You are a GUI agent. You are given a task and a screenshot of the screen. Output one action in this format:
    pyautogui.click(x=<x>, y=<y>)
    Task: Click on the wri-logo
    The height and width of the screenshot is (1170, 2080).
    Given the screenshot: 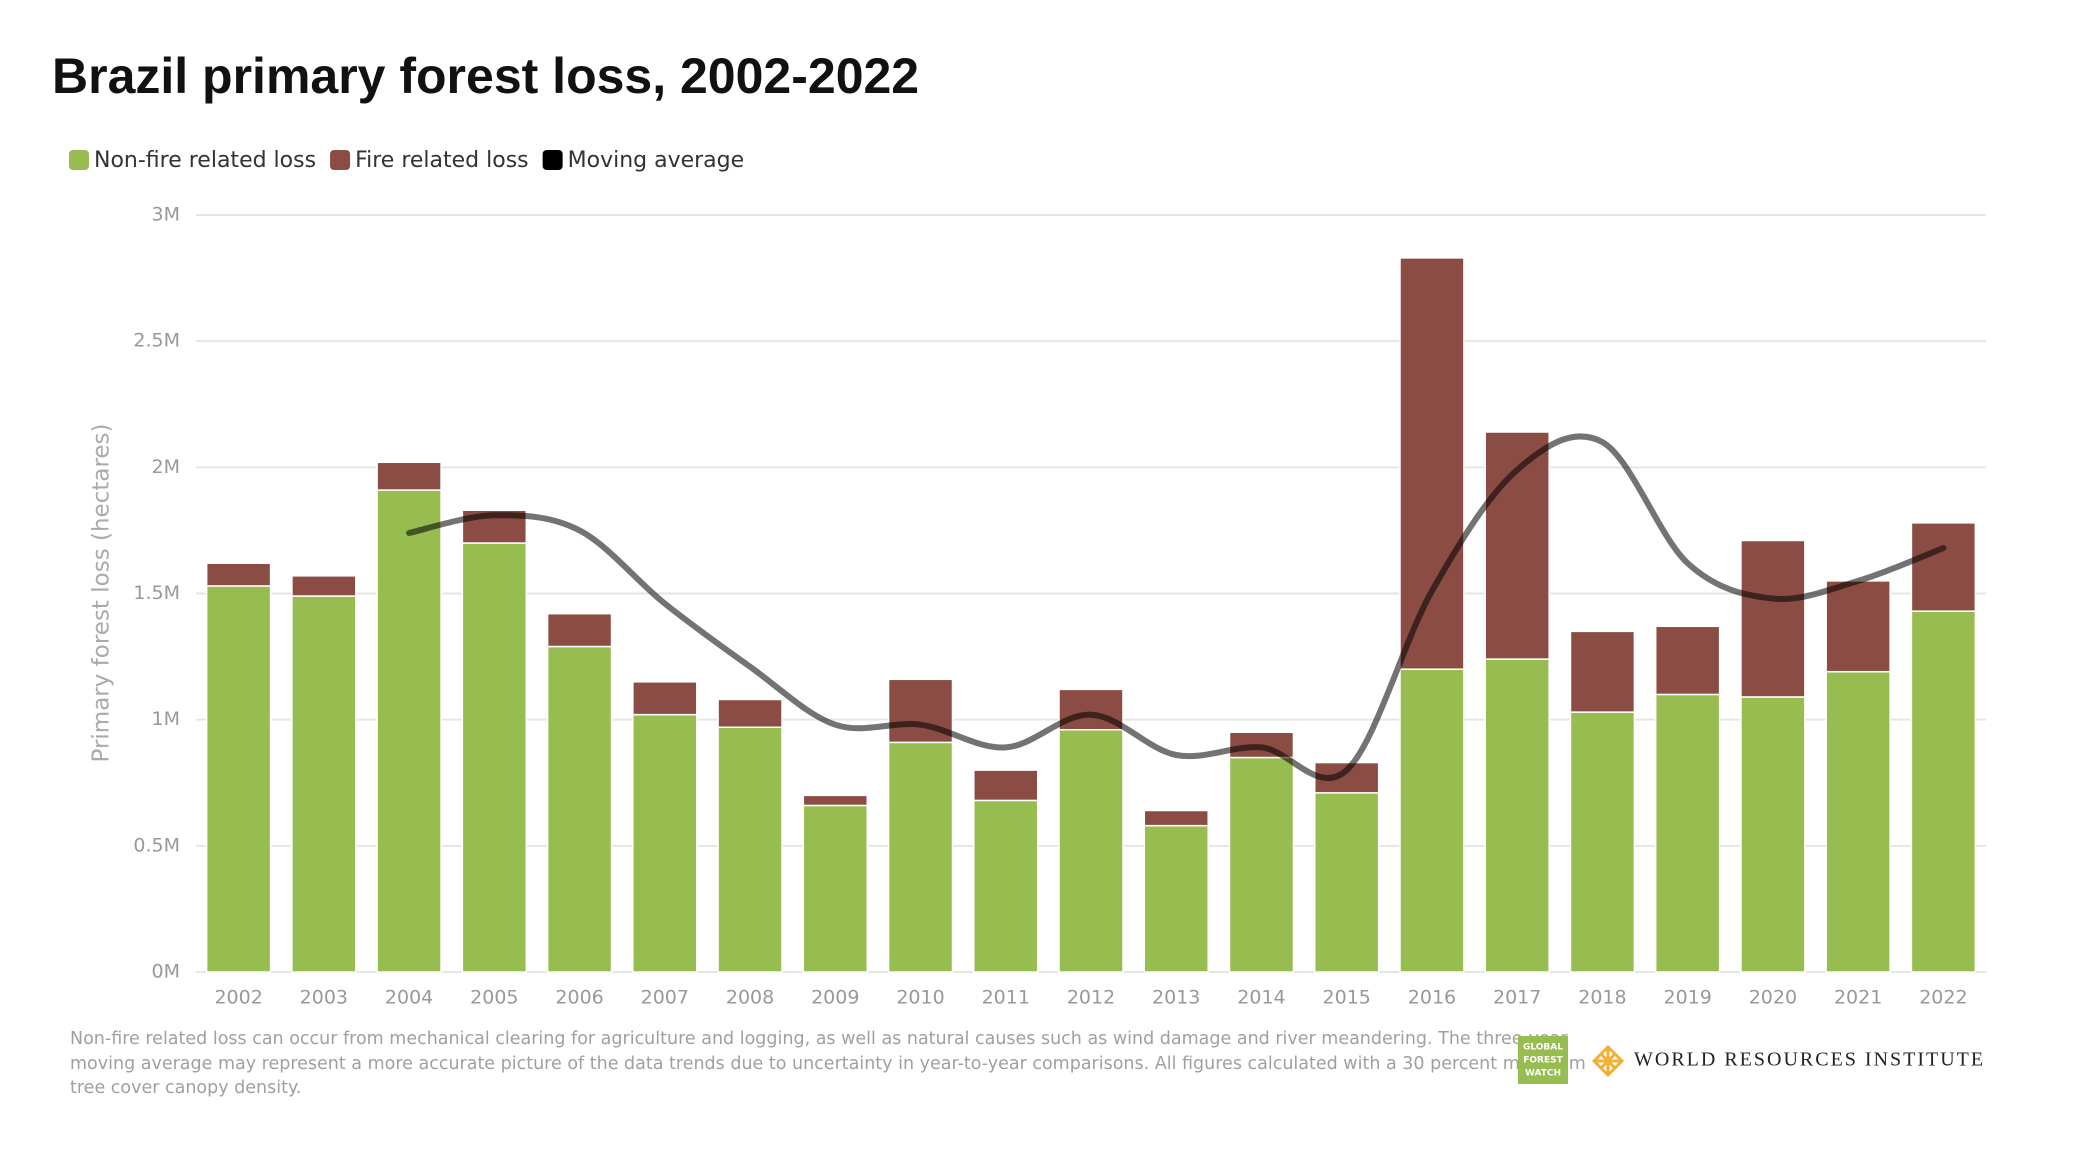 What is the action you would take?
    pyautogui.click(x=1608, y=1061)
    